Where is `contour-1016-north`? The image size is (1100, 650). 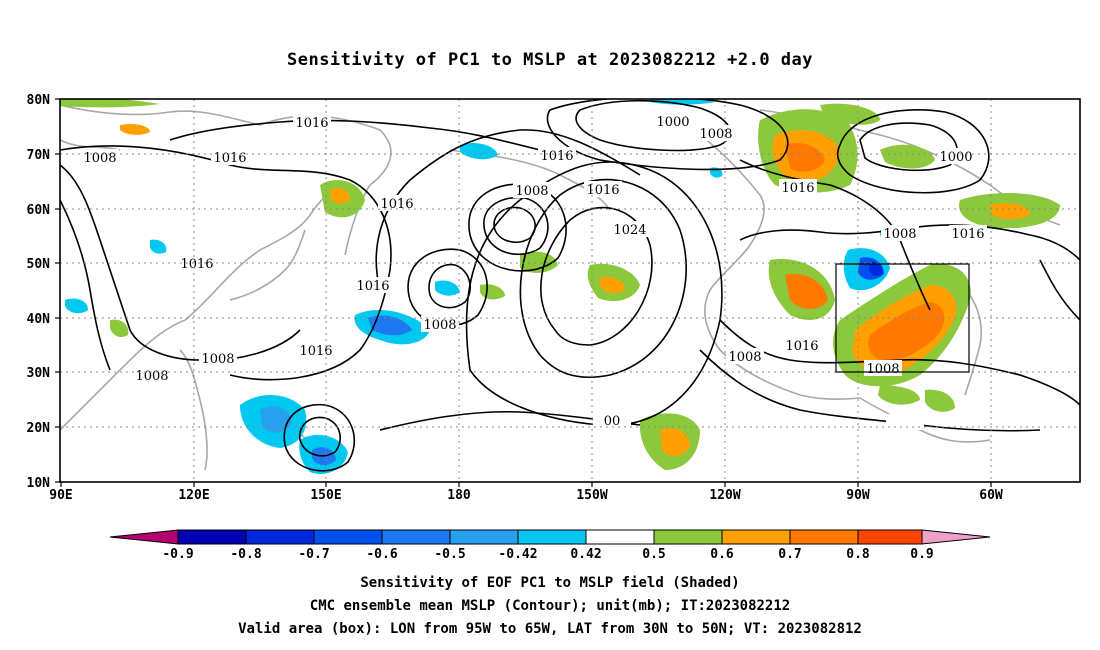 contour-1016-north is located at coordinates (508, 210).